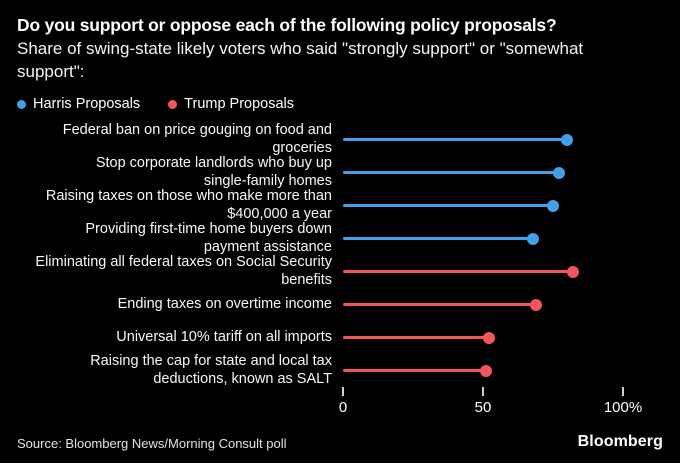  Describe the element at coordinates (197, 130) in the screenshot. I see `row-label-line: Federal ban on price gouging on food and` at that location.